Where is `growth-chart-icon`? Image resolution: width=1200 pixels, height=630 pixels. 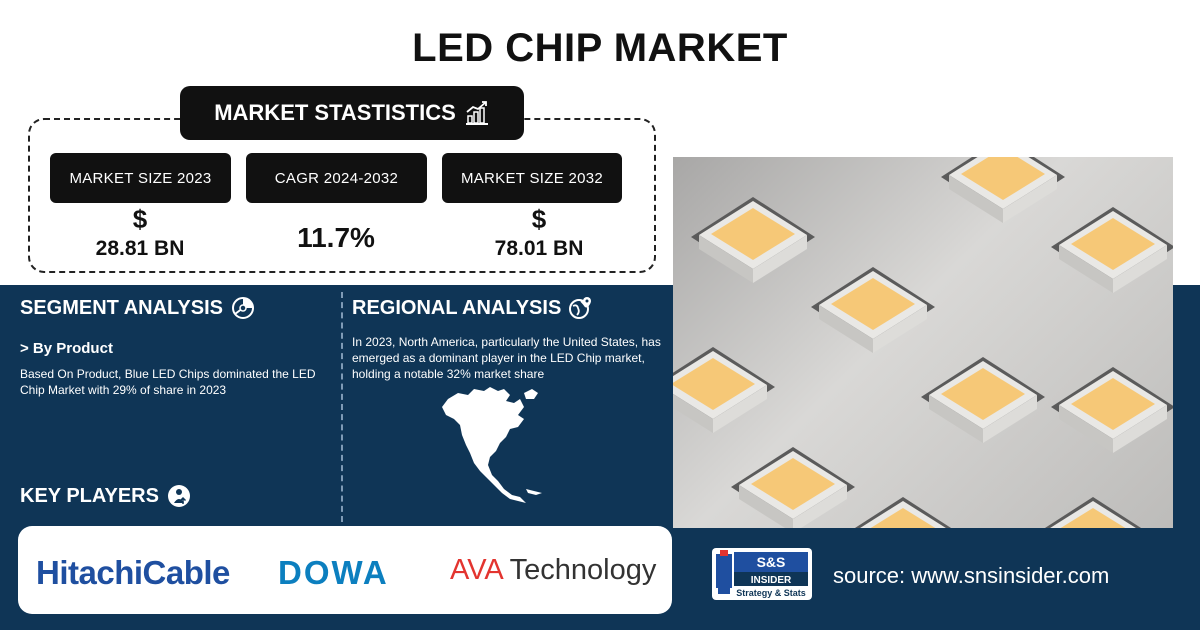 growth-chart-icon is located at coordinates (476, 113).